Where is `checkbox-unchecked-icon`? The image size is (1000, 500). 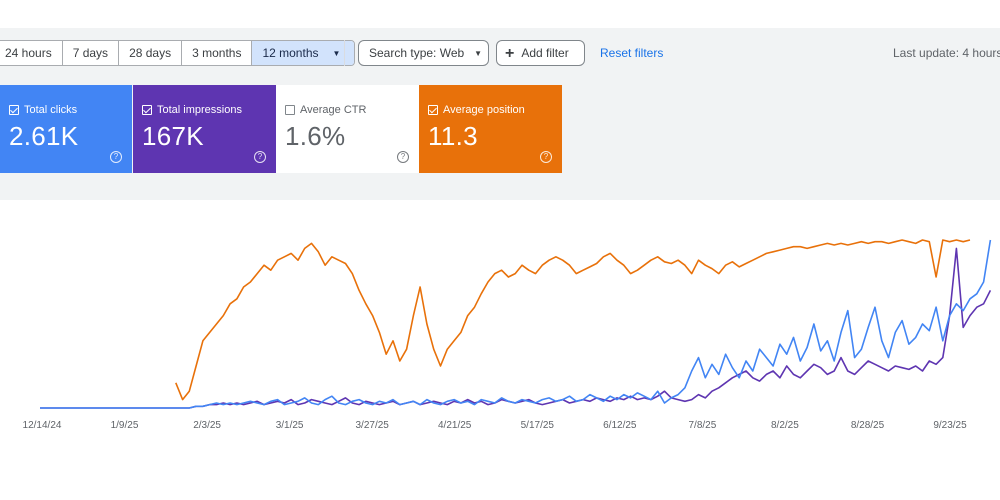
checkbox-unchecked-icon is located at coordinates (290, 110).